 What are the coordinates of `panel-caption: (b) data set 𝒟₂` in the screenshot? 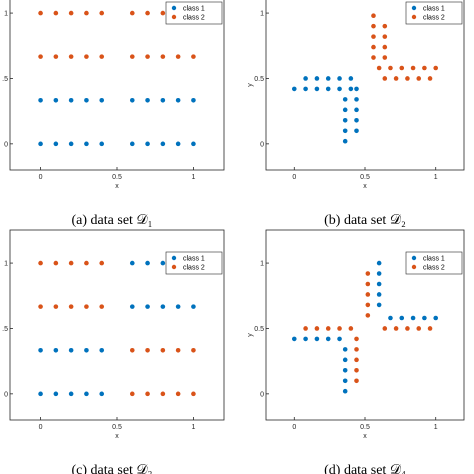 It's located at (365, 220).